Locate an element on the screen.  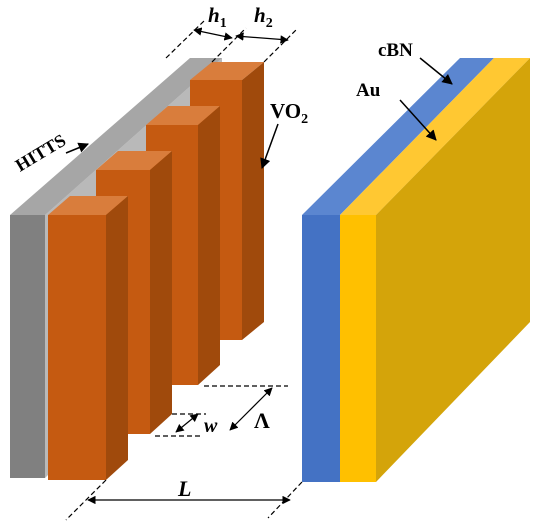
cbn-front-face is located at coordinates (321, 348).